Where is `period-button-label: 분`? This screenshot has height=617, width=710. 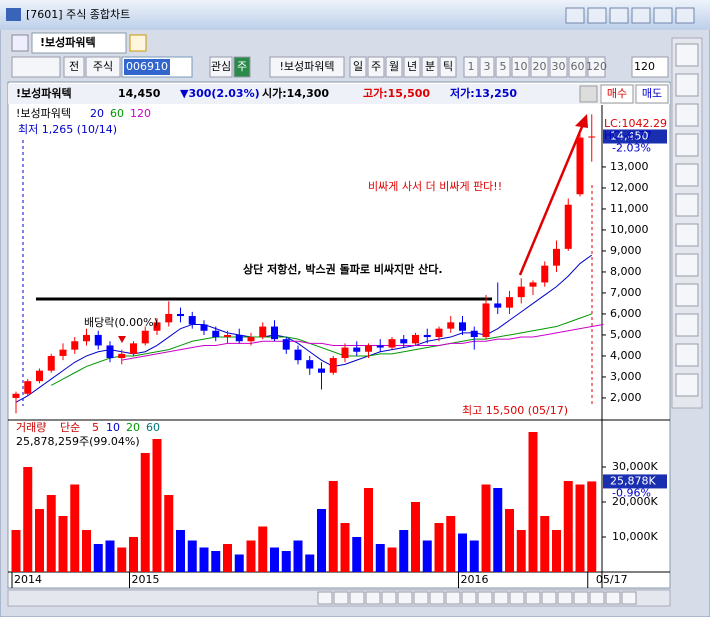
period-button-label: 분 is located at coordinates (430, 66).